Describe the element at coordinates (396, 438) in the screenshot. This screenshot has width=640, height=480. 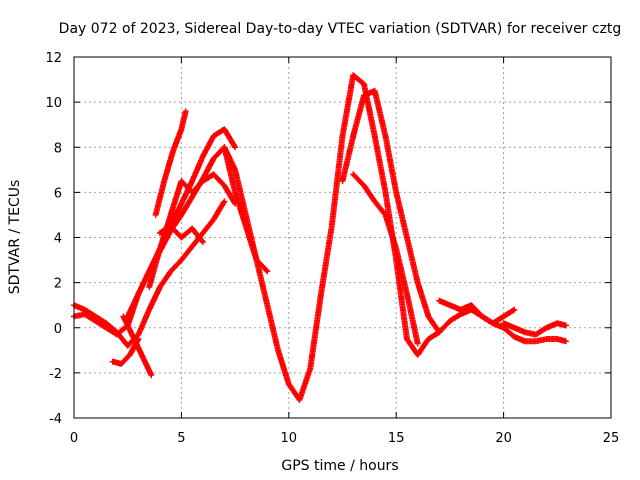
I see `x-tick-label: 15` at that location.